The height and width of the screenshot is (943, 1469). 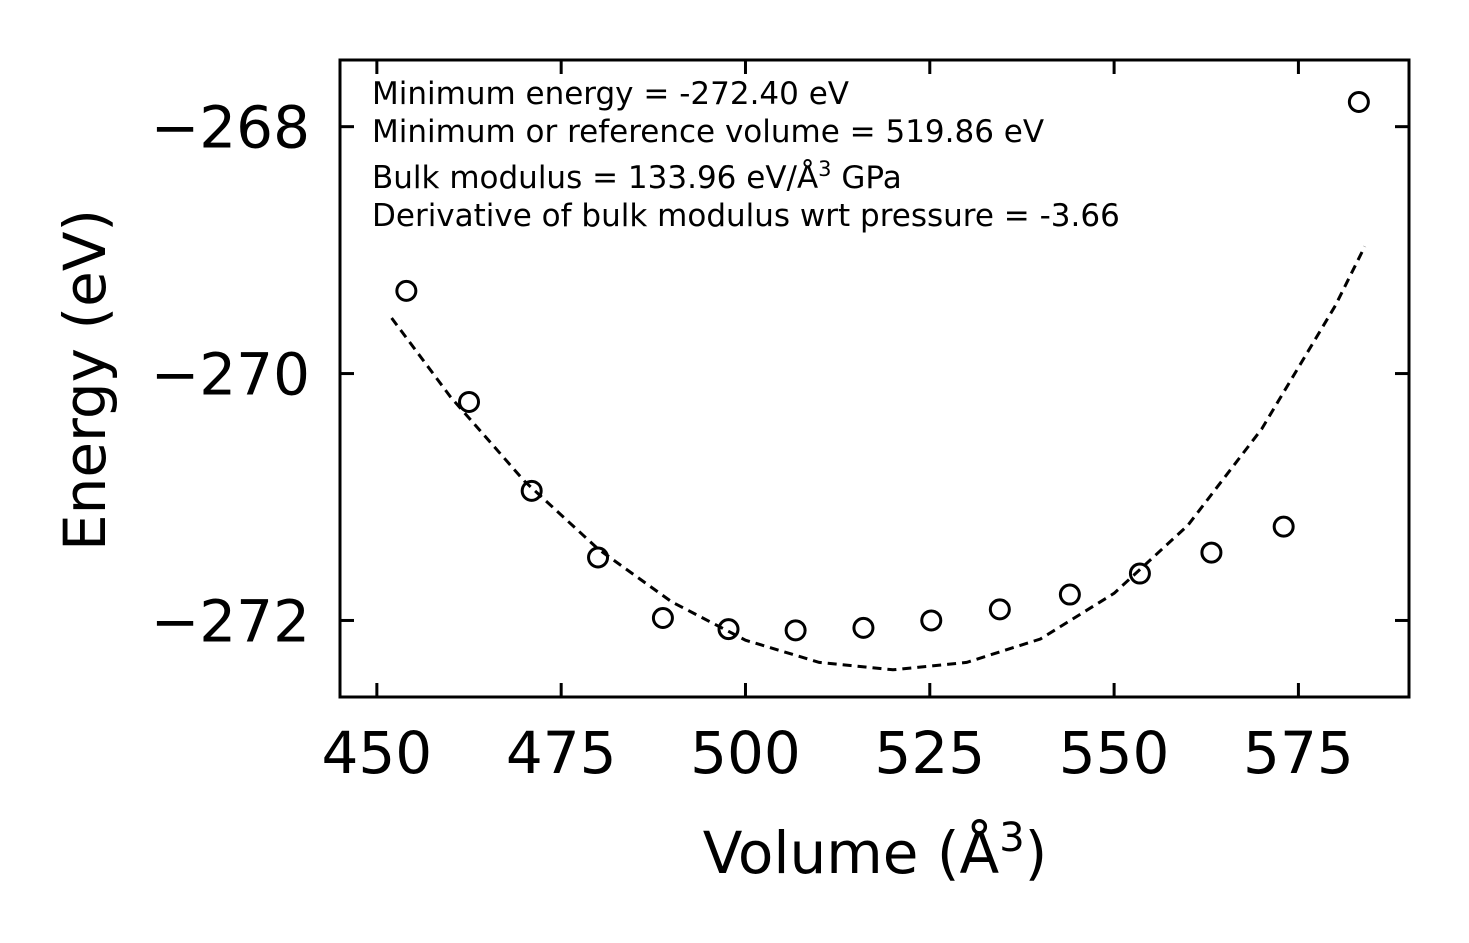 What do you see at coordinates (230, 621) in the screenshot?
I see `y-tick-label: −272` at bounding box center [230, 621].